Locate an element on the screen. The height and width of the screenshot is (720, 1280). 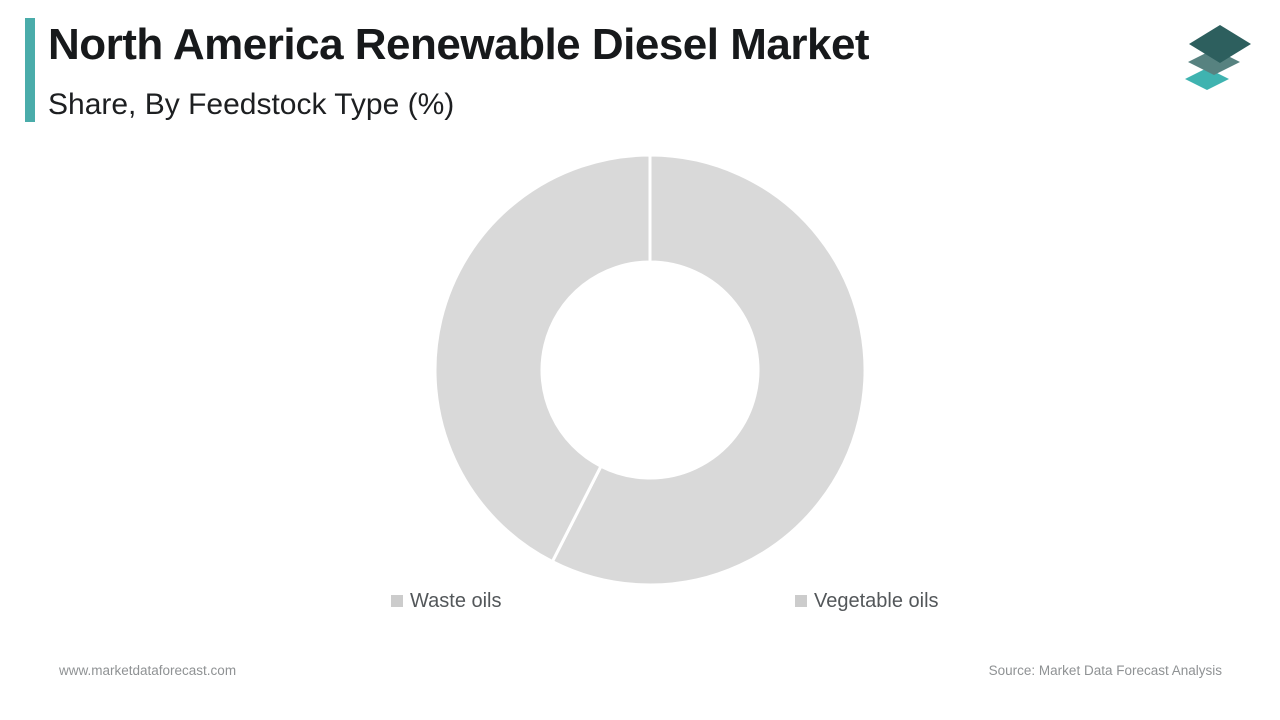
page-title: North America Renewable Diesel Market is located at coordinates (459, 44).